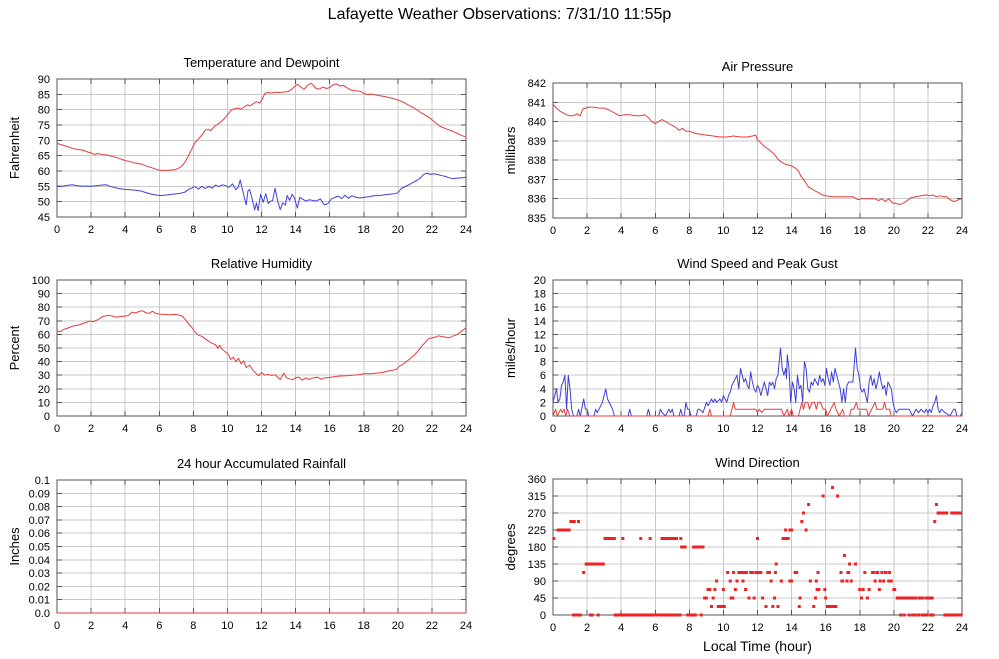 The image size is (999, 659). Describe the element at coordinates (44, 363) in the screenshot. I see `y-tick-label: 40` at that location.